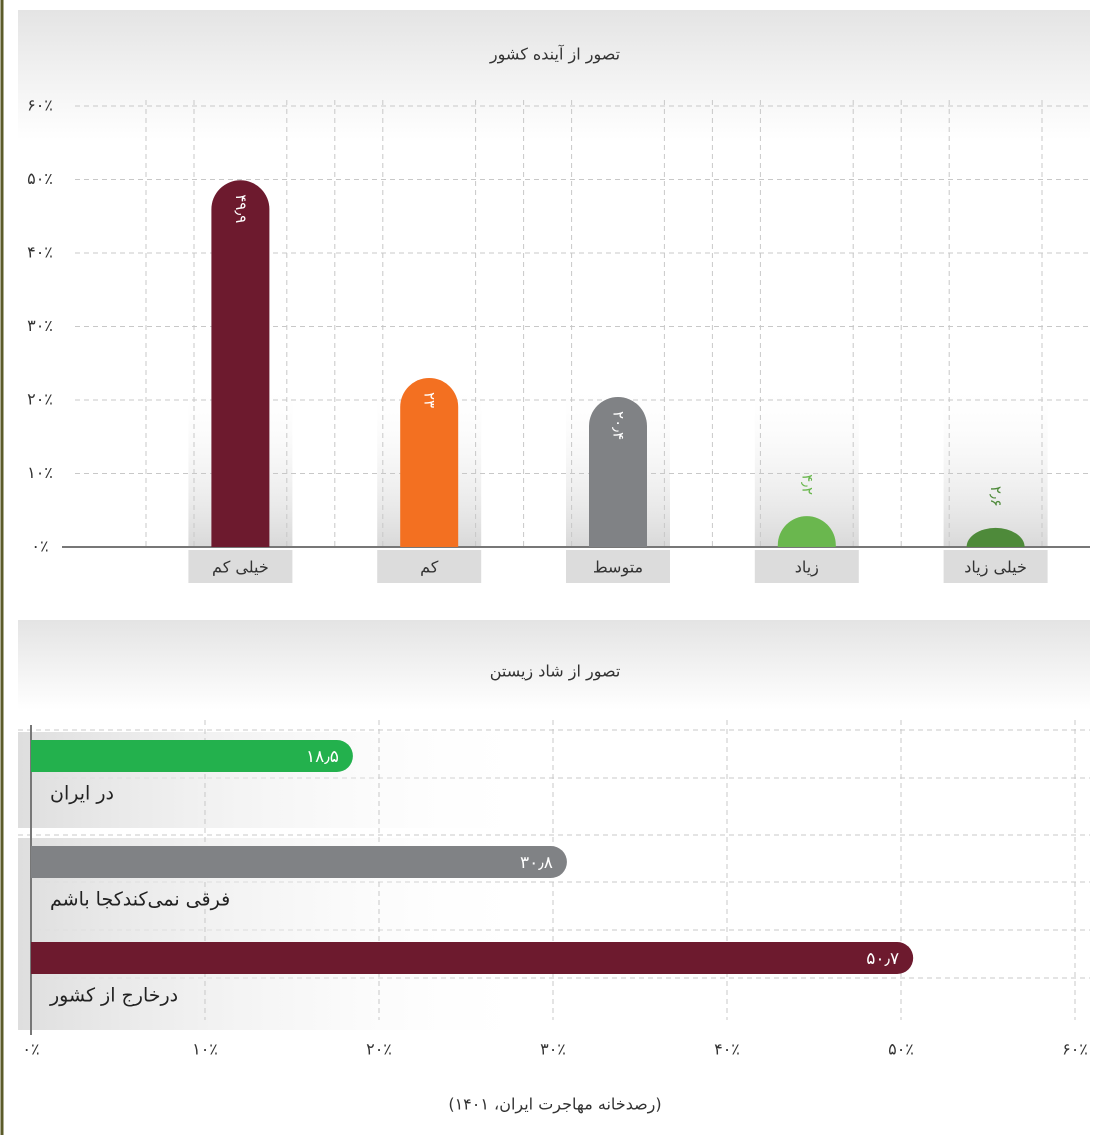 This screenshot has height=1135, width=1094. Describe the element at coordinates (40, 252) in the screenshot. I see `y-tick-label: ۴۰٪` at that location.